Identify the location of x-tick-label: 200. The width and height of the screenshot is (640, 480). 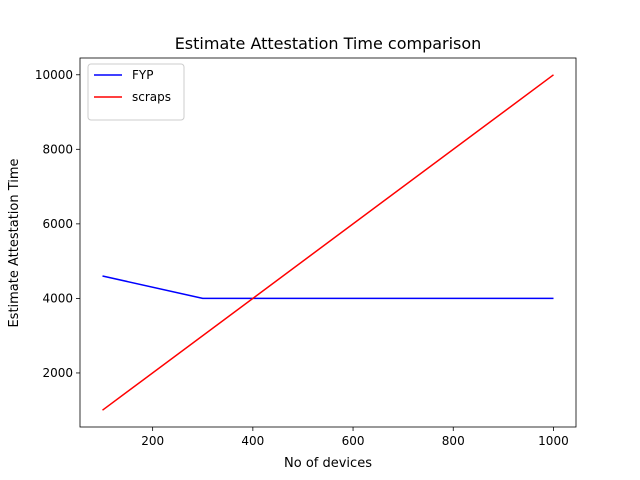
(152, 441).